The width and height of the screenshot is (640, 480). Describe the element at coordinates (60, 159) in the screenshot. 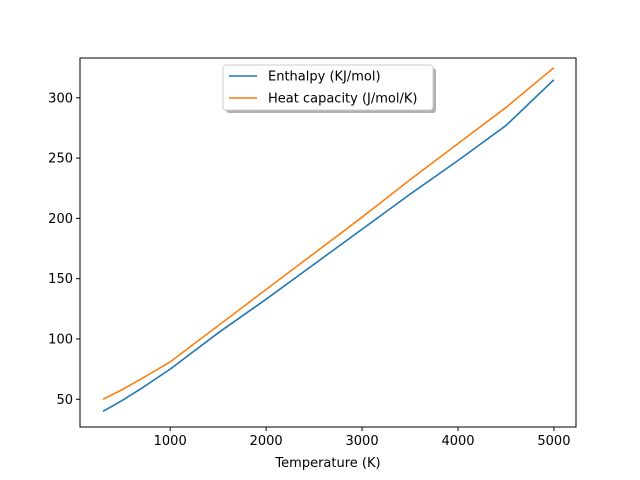

I see `y-tick-label: 250` at that location.